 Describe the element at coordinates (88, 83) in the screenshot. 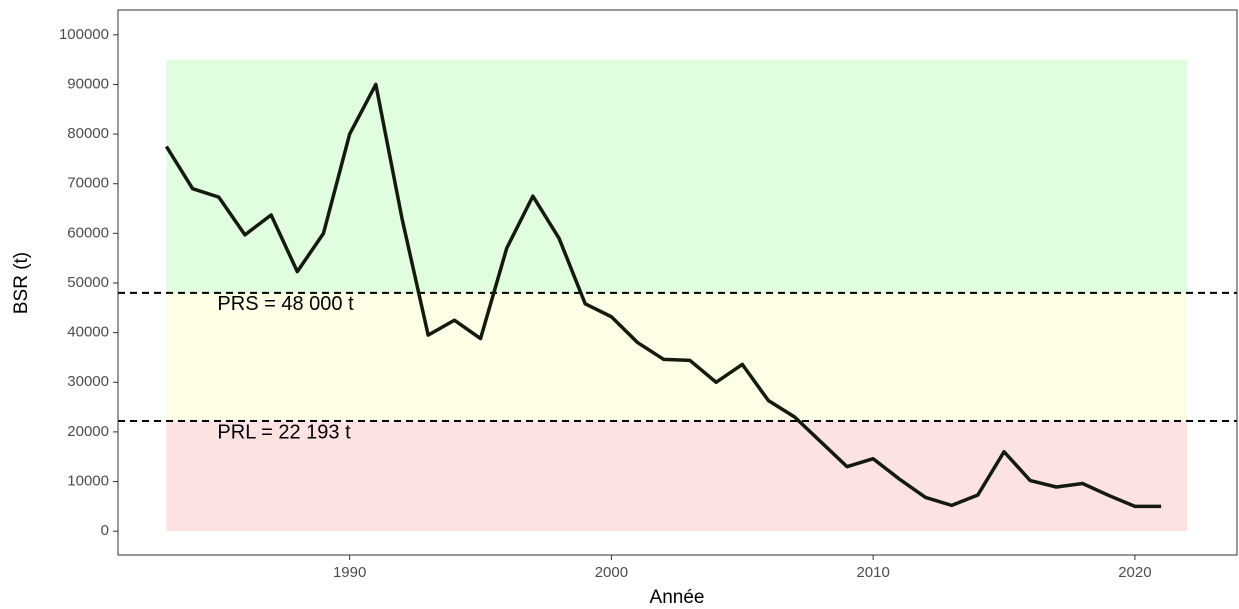

I see `y-tick-label: 90000` at that location.